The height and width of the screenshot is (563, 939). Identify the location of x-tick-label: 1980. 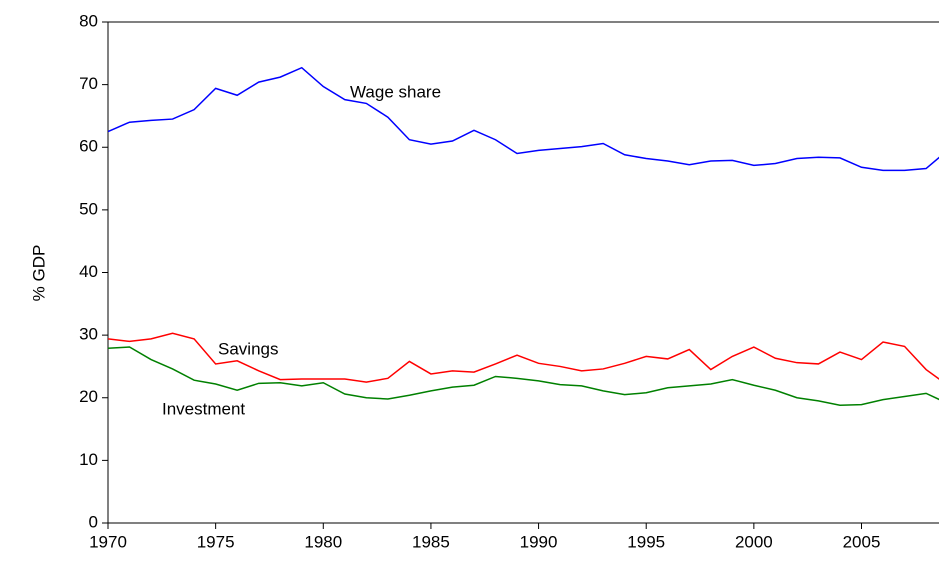
(323, 541).